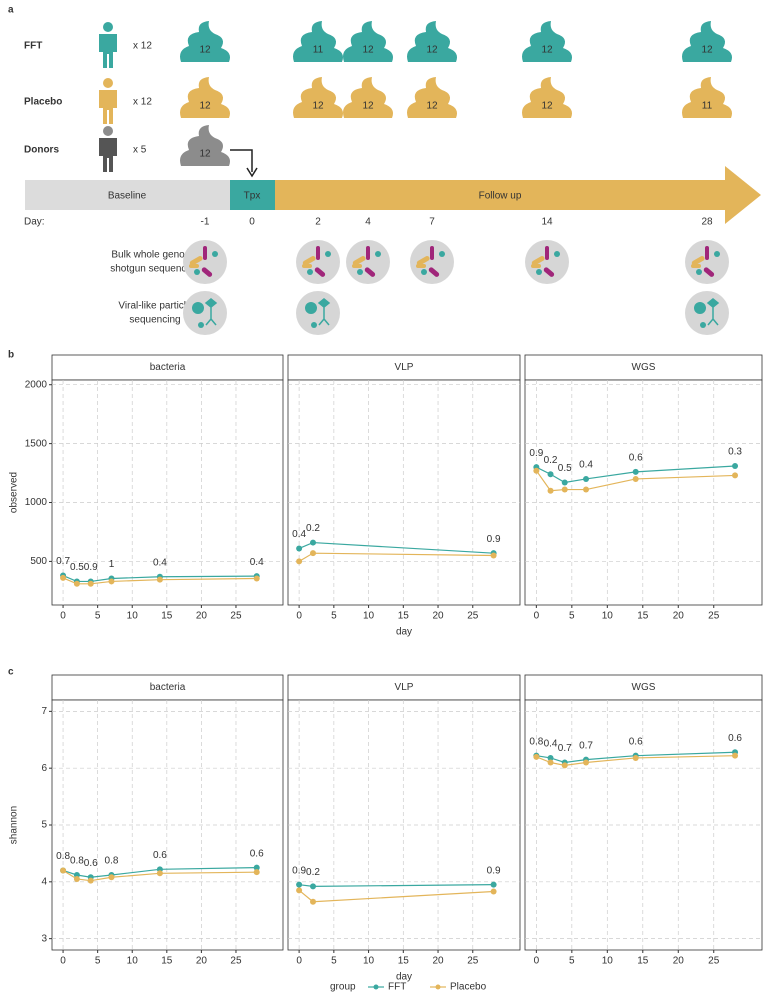 The image size is (763, 1000). What do you see at coordinates (397, 987) in the screenshot?
I see `legend-label: FFT` at bounding box center [397, 987].